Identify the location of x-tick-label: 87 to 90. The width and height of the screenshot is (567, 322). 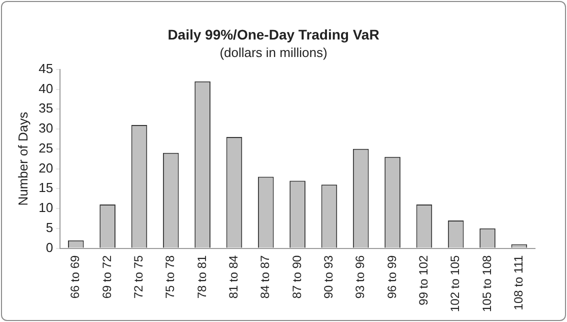
(297, 276).